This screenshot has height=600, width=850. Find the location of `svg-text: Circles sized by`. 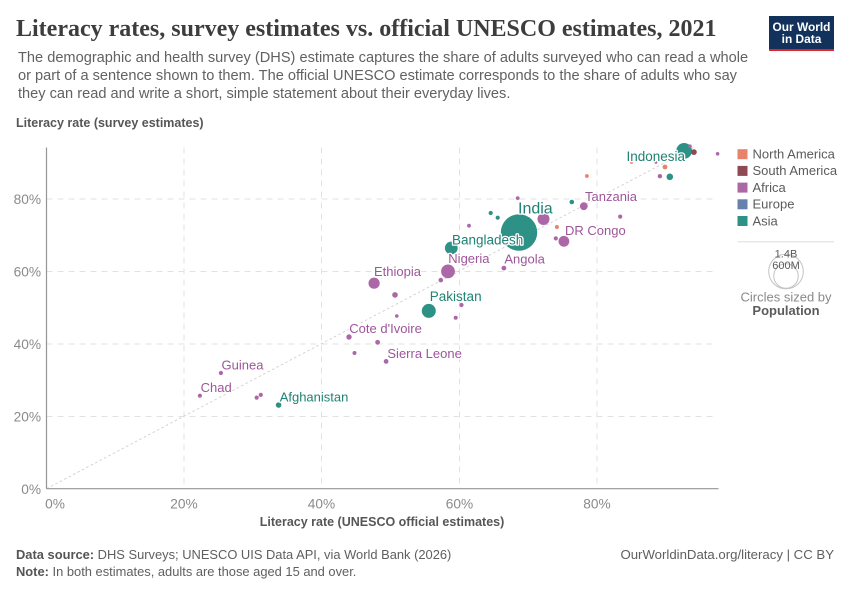

svg-text: Circles sized by is located at coordinates (786, 297).